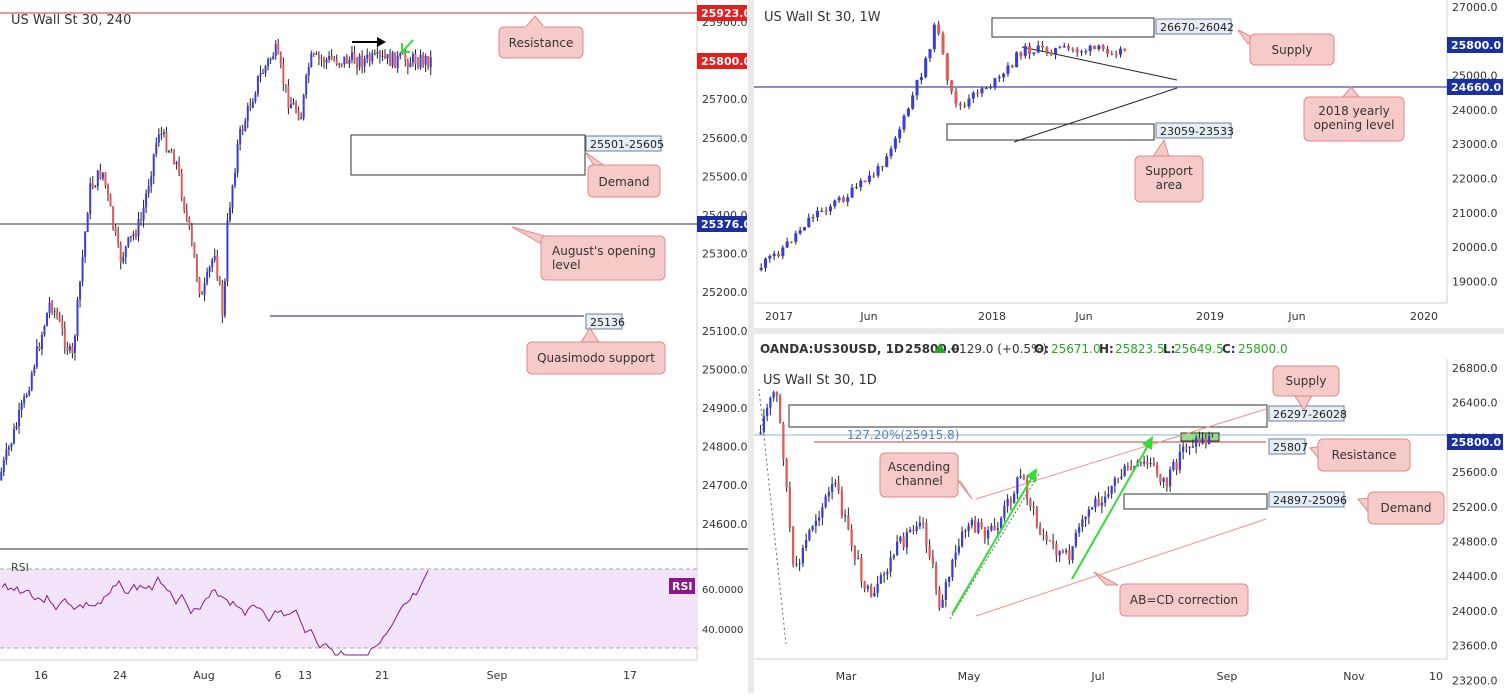 The height and width of the screenshot is (697, 1504). Describe the element at coordinates (725, 331) in the screenshot. I see `price-tick: 25100.0` at that location.